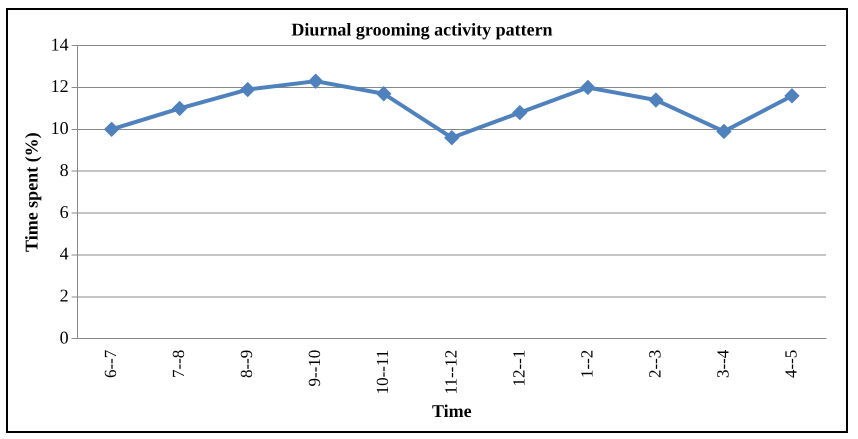 The height and width of the screenshot is (439, 858). Describe the element at coordinates (64, 337) in the screenshot. I see `y-tick-label: 0` at that location.